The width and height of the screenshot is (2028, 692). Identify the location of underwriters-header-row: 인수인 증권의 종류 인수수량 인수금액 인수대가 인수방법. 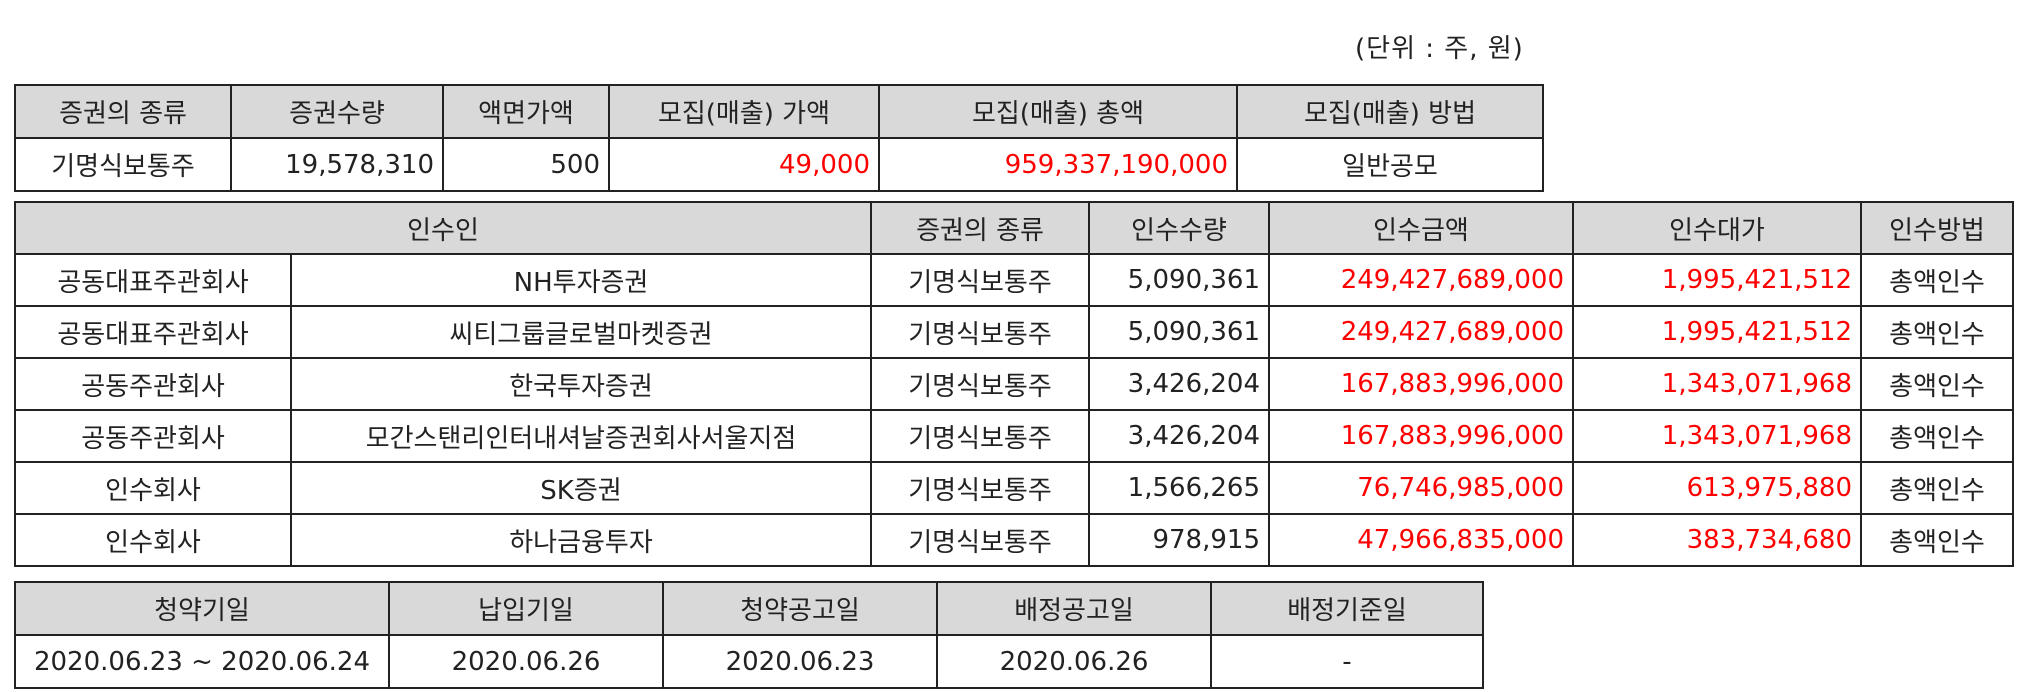
(1014, 228).